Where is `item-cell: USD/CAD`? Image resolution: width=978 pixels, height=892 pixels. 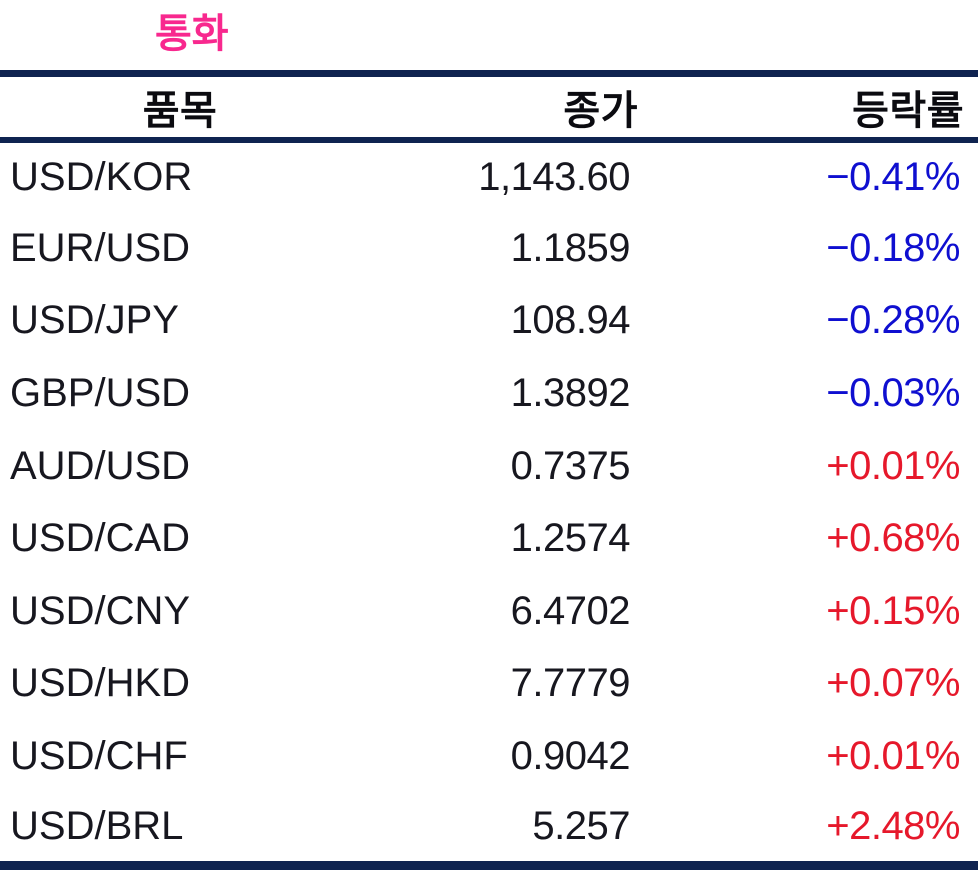 item-cell: USD/CAD is located at coordinates (100, 538).